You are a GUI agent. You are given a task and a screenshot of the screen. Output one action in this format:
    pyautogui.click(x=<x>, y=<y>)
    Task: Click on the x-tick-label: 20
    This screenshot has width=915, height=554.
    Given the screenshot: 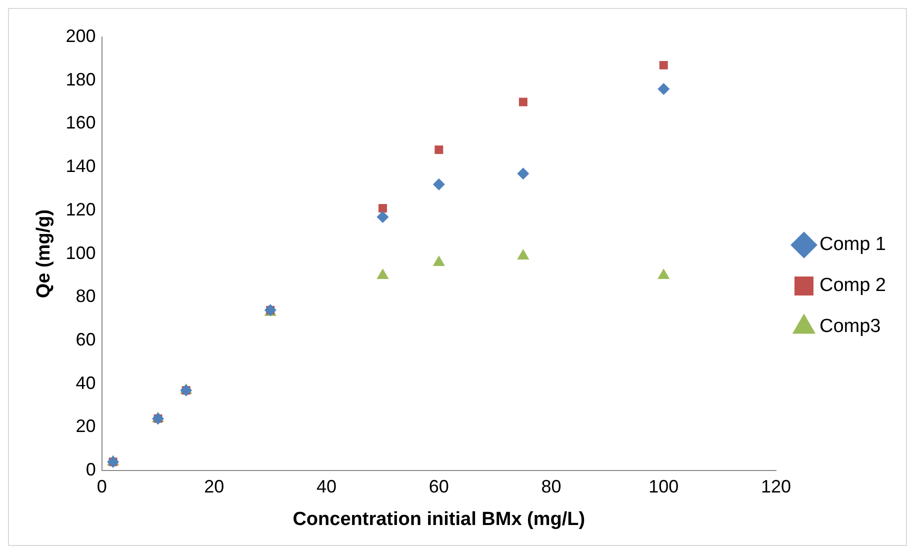 What is the action you would take?
    pyautogui.click(x=214, y=486)
    